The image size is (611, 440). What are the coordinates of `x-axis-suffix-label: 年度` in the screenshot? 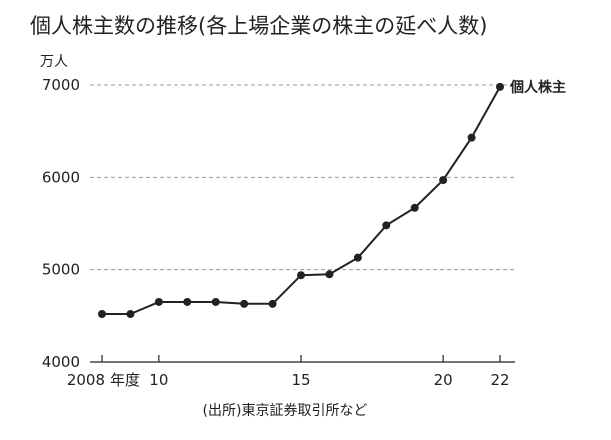 It's located at (125, 380).